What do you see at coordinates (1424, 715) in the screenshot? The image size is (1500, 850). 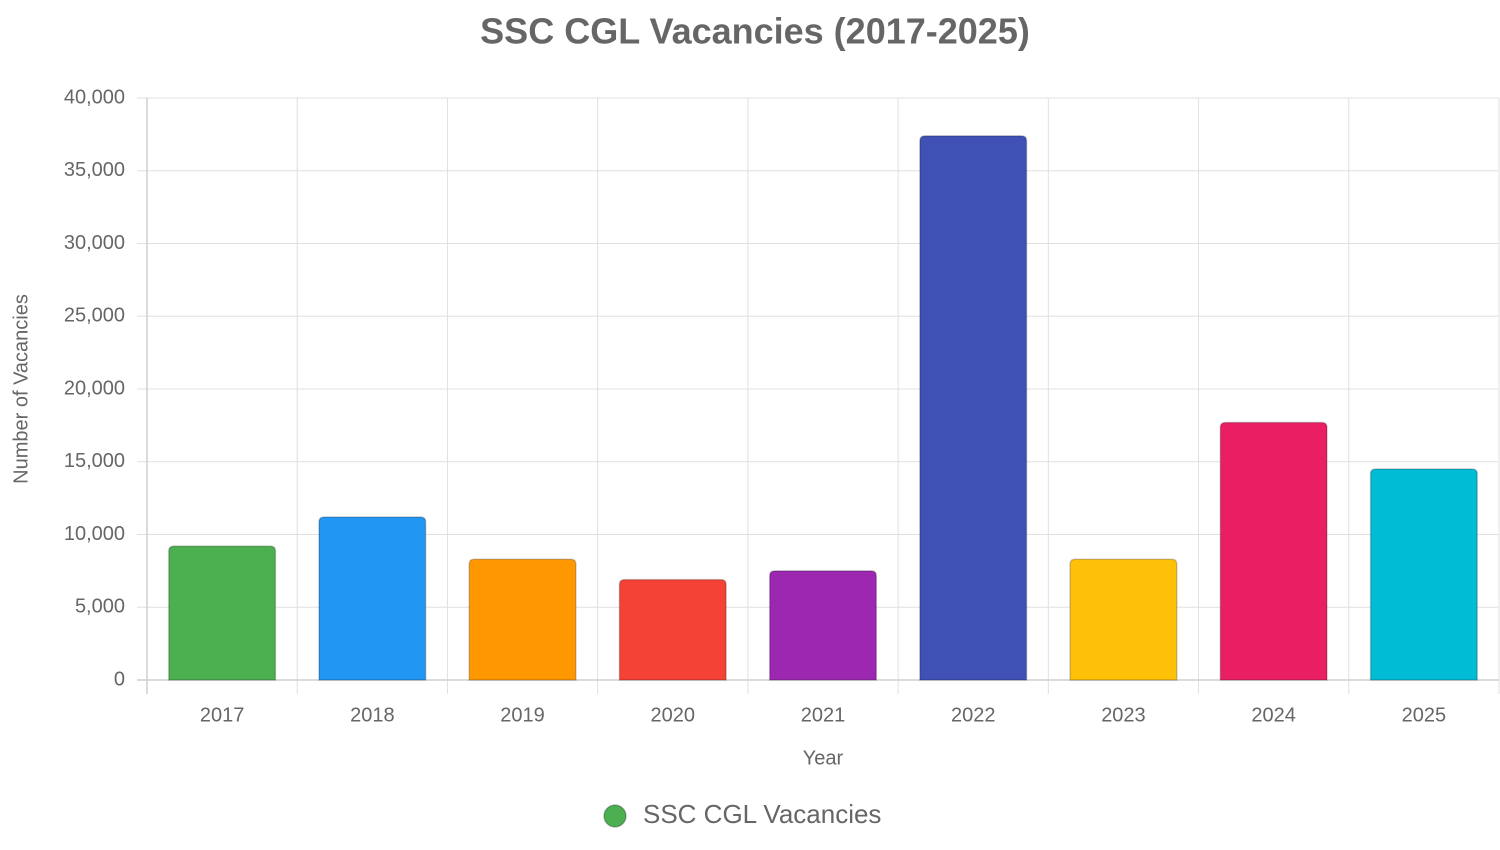 I see `x-tick-label: 2025` at bounding box center [1424, 715].